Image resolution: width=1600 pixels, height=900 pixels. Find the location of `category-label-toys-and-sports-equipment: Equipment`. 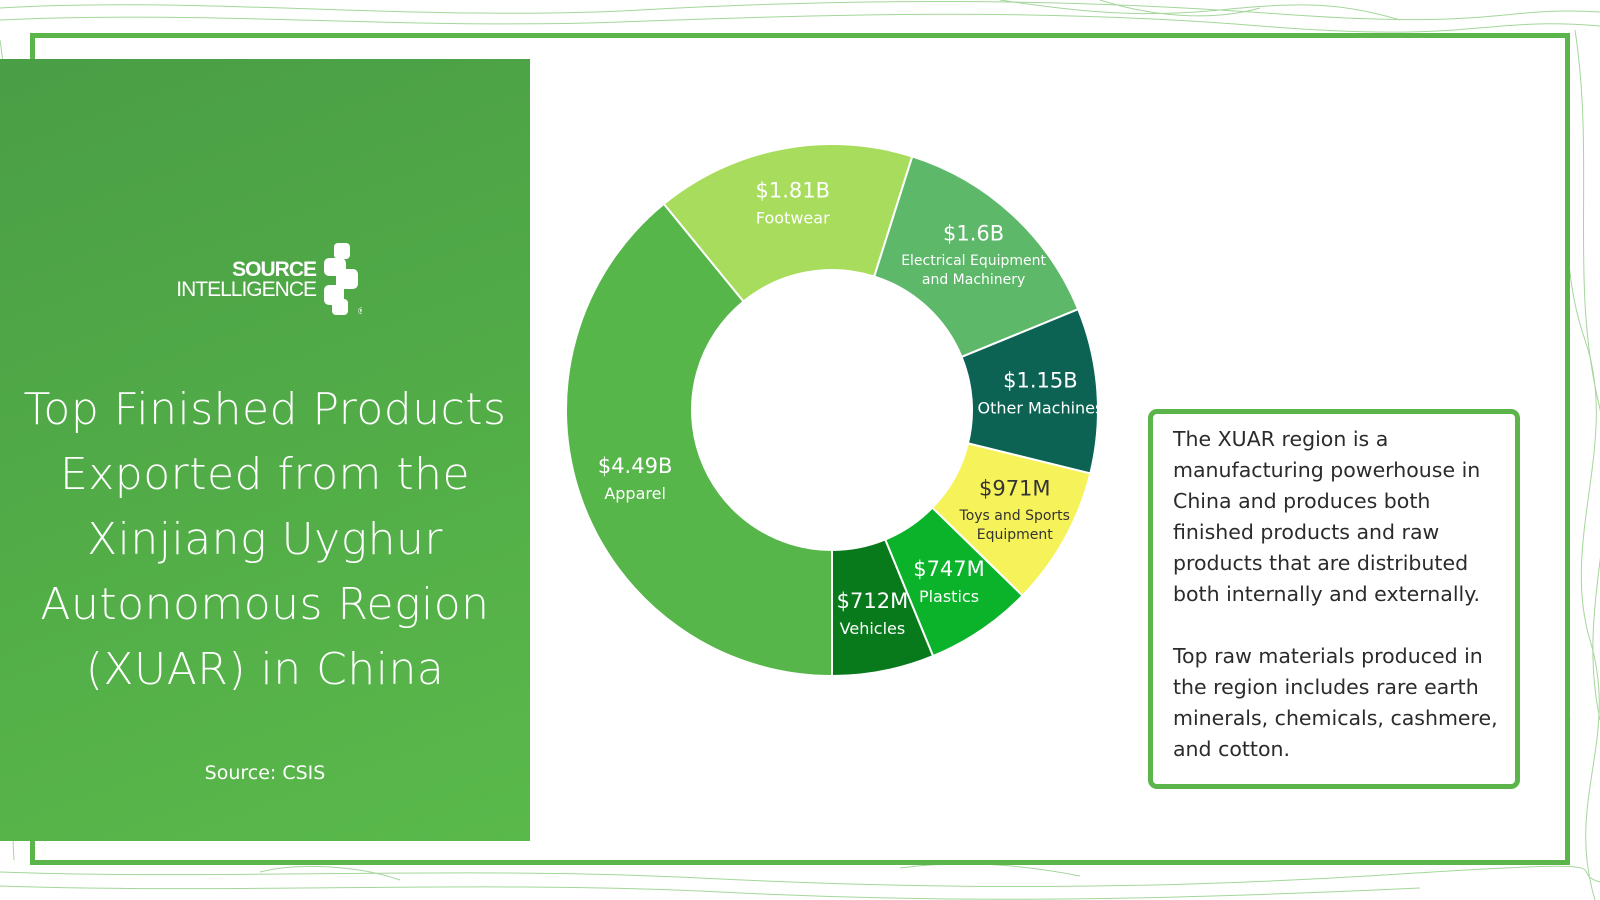

category-label-toys-and-sports-equipment: Equipment is located at coordinates (1015, 535).